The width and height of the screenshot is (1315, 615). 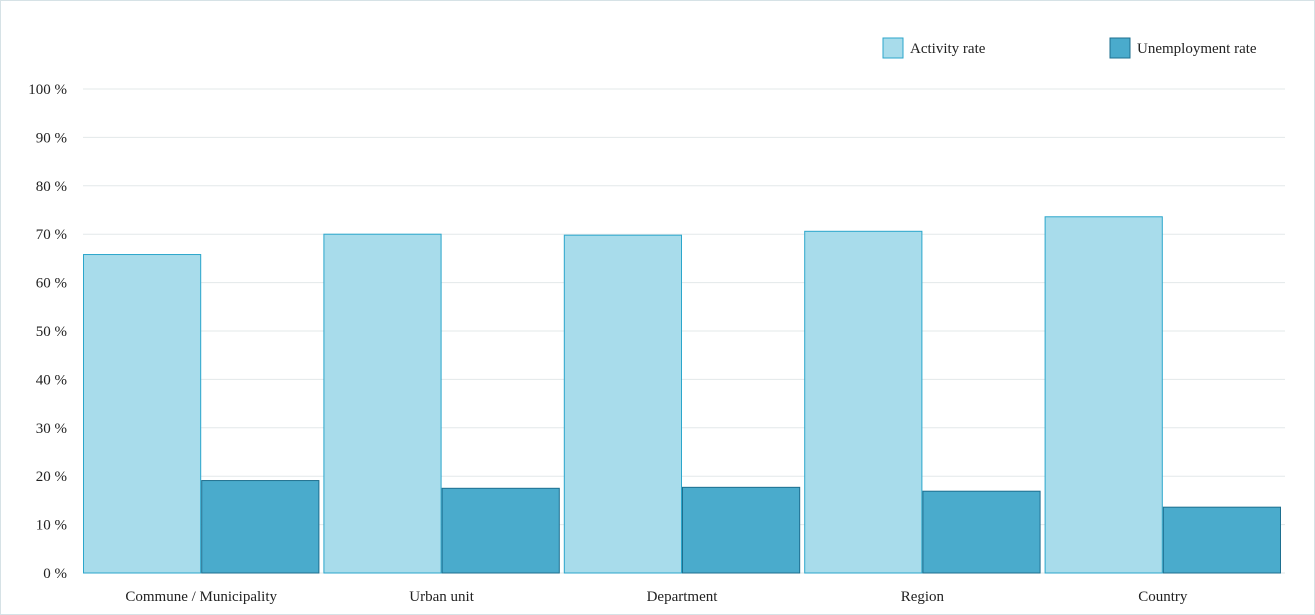 What do you see at coordinates (51, 429) in the screenshot?
I see `y-tick-label: 30 %` at bounding box center [51, 429].